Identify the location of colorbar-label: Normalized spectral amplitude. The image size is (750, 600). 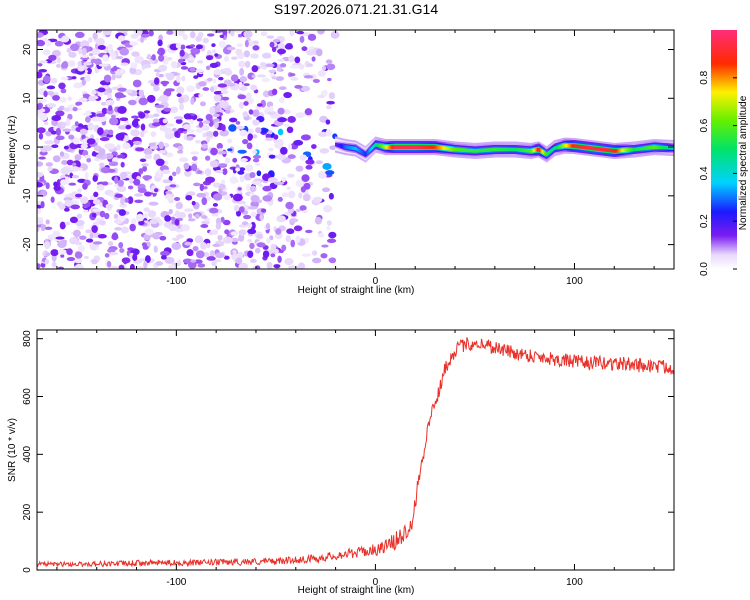
(743, 162).